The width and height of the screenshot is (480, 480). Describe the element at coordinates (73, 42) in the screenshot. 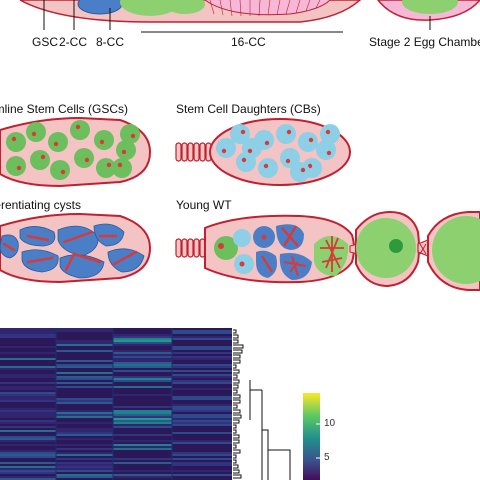

I see `label-2cc: 2-CC` at that location.